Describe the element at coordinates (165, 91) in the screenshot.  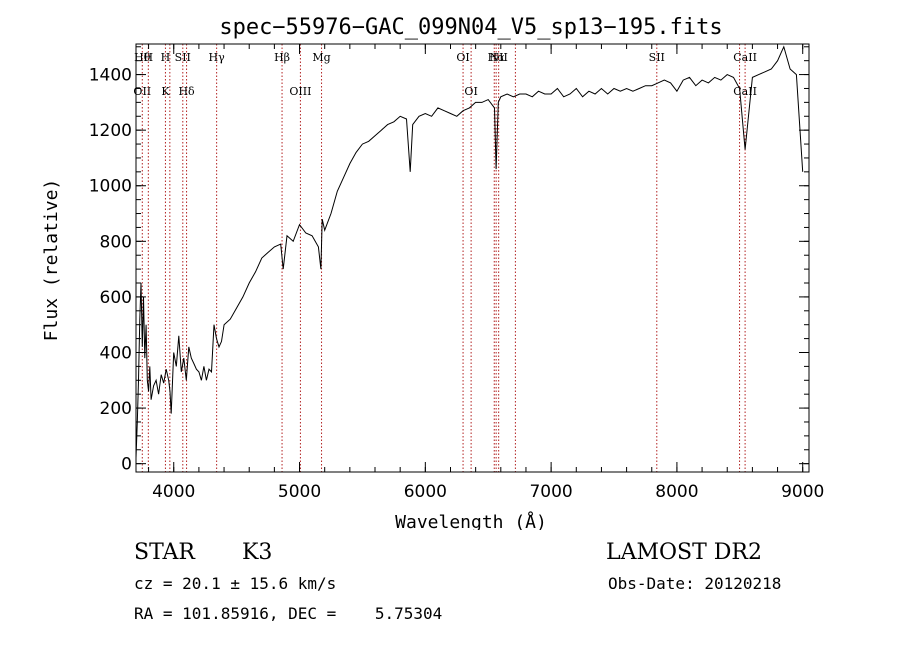
I see `line-label-bottom: K` at that location.